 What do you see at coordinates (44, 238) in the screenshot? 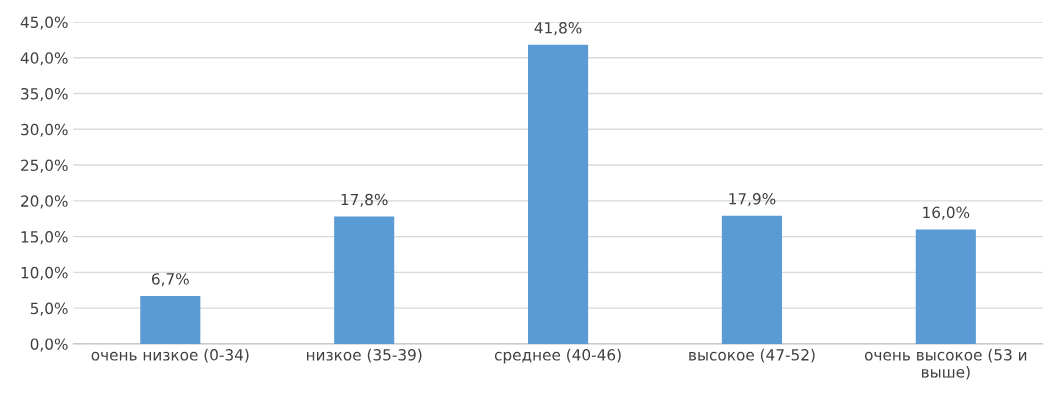
I see `y-tick-label: 15,0%` at bounding box center [44, 238].